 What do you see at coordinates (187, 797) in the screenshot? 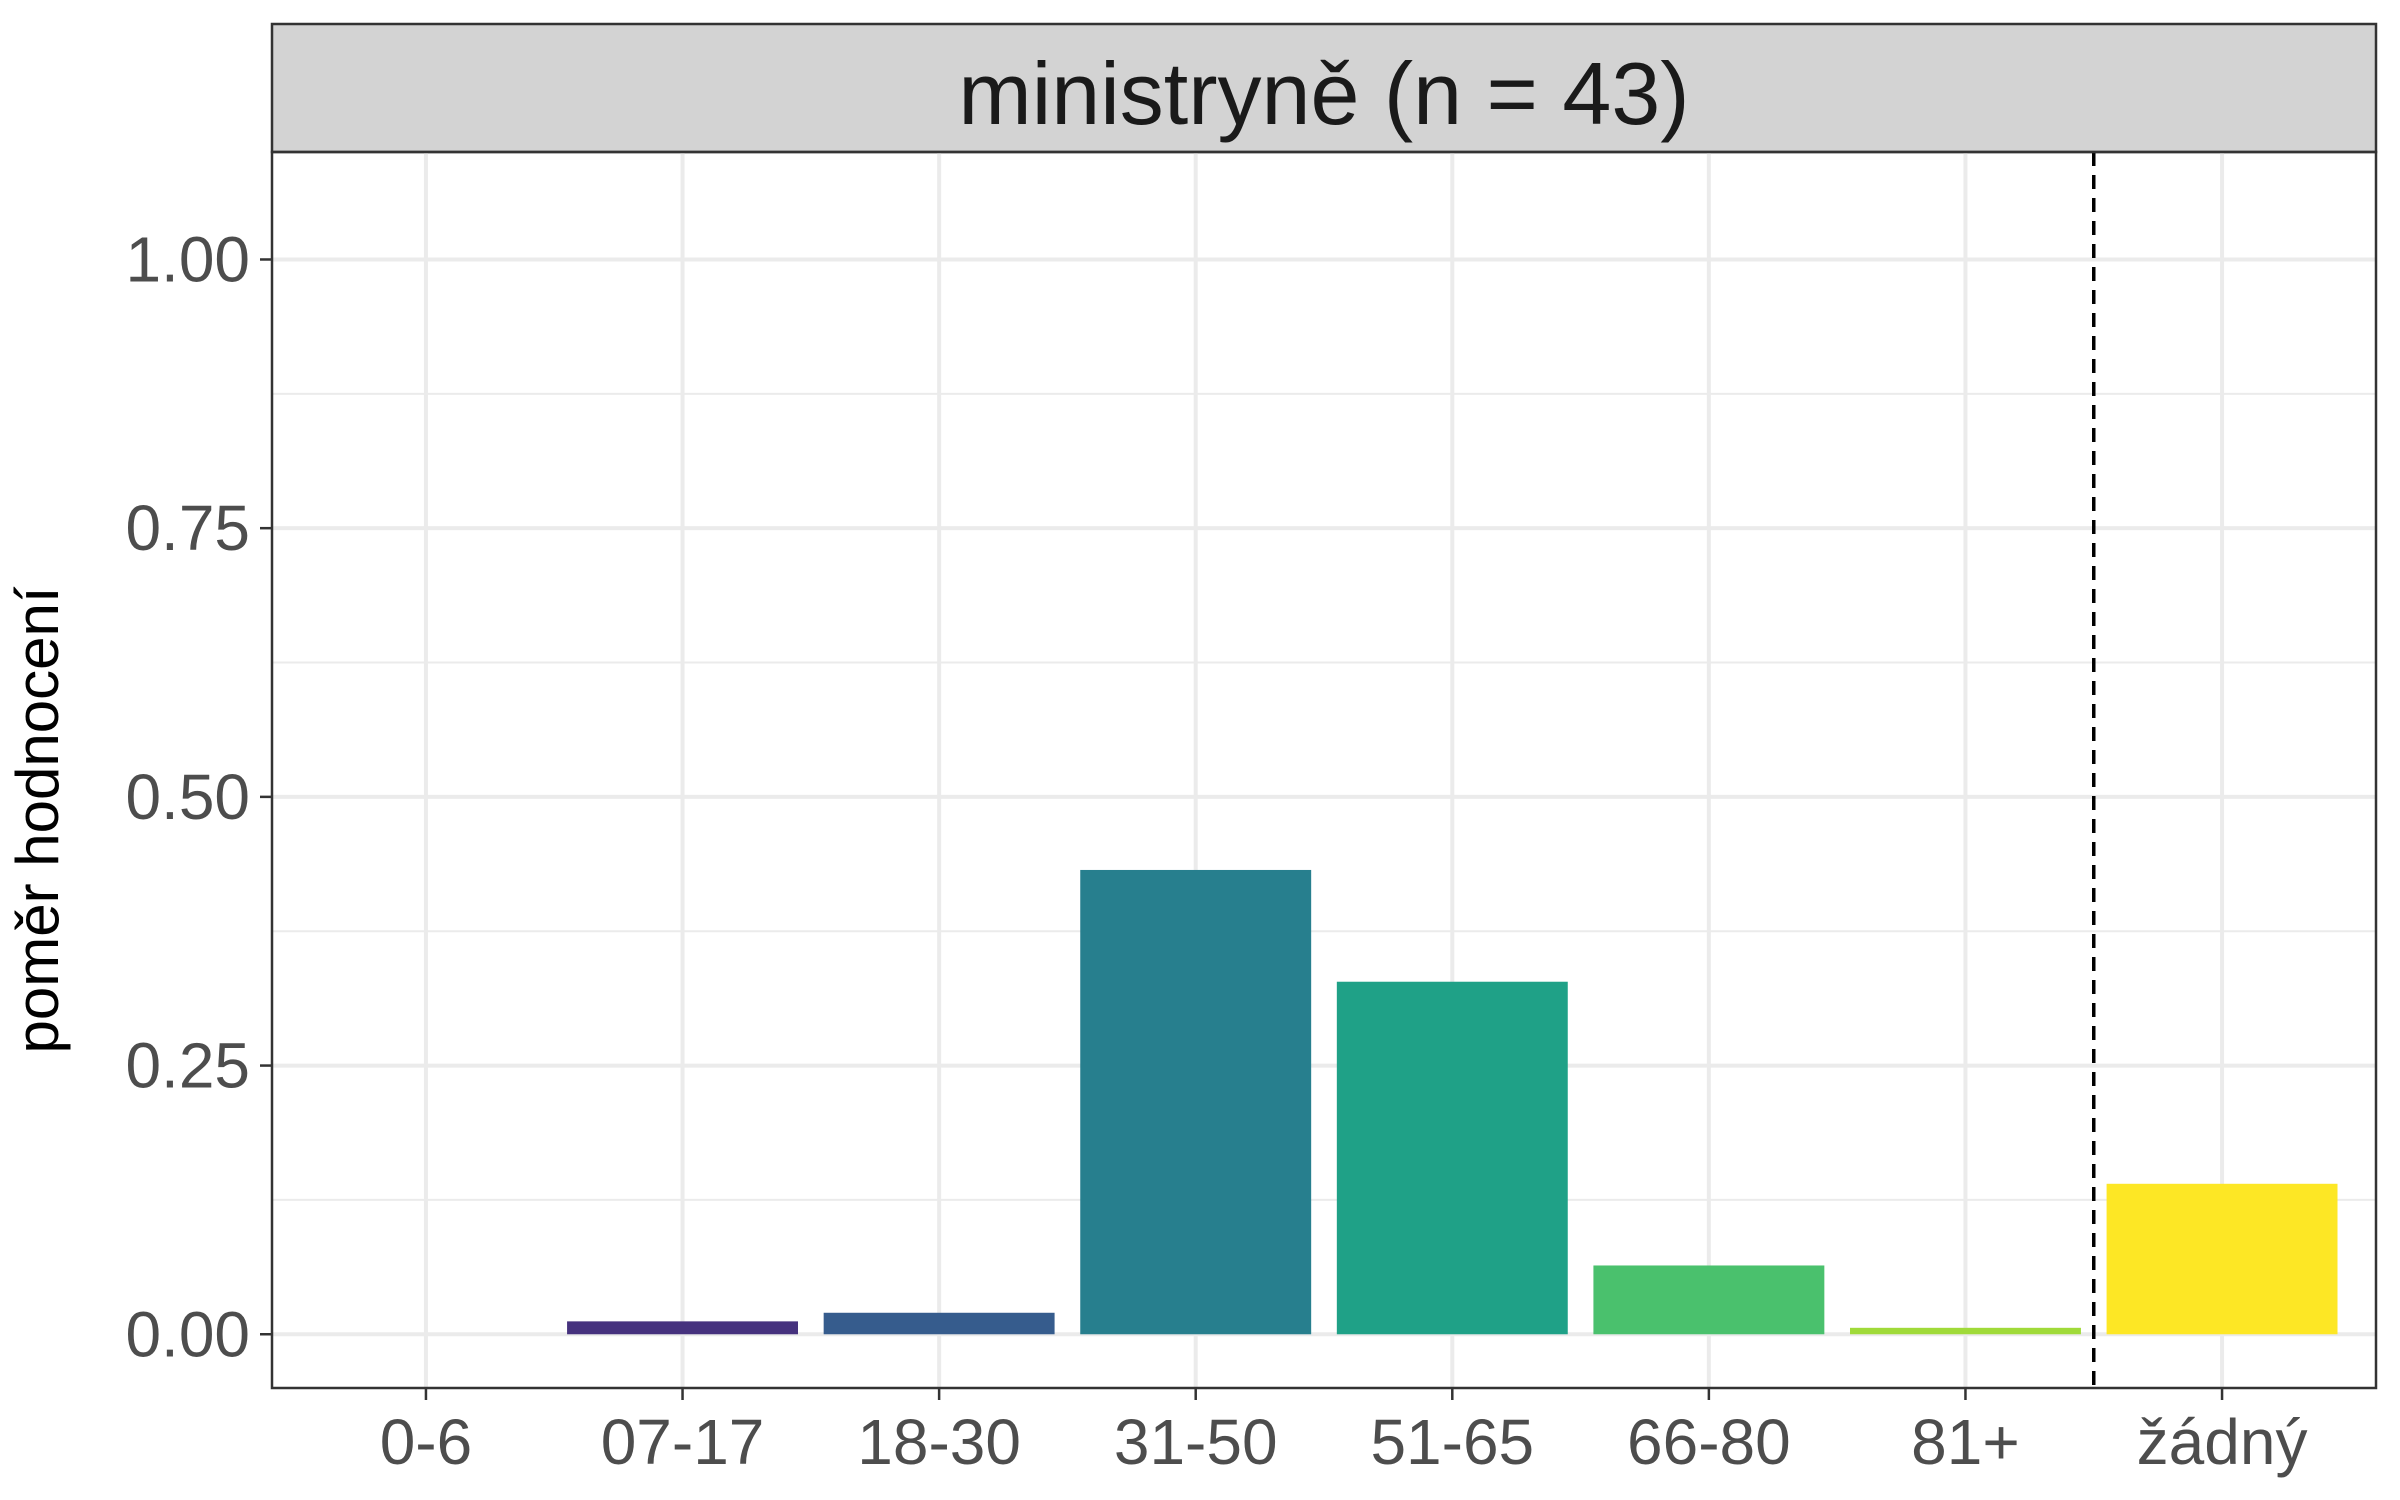
I see `y-tick-label: 0.50` at bounding box center [187, 797].